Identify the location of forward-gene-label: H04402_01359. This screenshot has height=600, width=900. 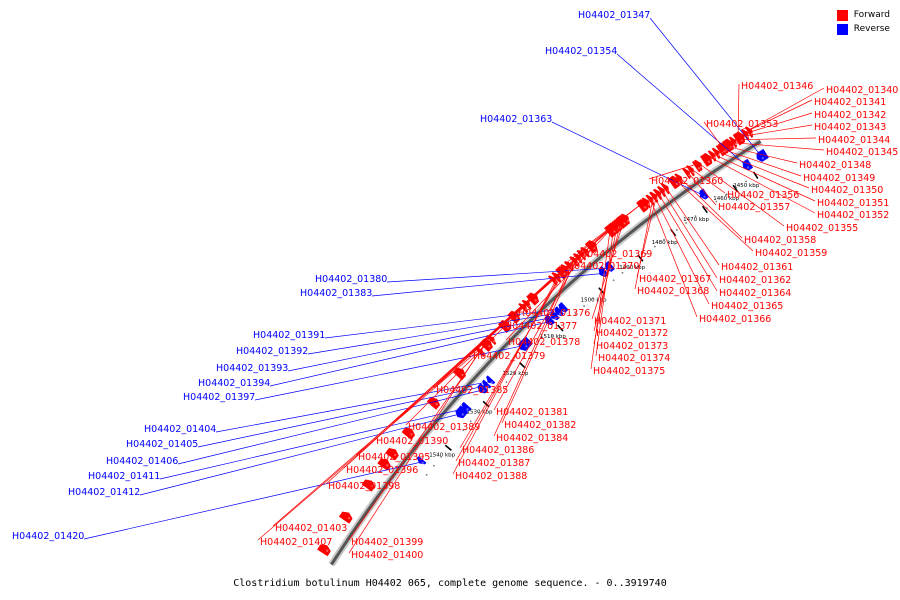
(791, 253).